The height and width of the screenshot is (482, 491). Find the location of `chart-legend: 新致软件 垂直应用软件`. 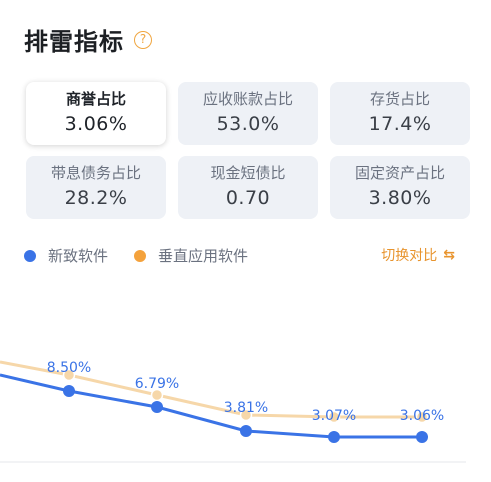

chart-legend: 新致软件 垂直应用软件 is located at coordinates (149, 255).